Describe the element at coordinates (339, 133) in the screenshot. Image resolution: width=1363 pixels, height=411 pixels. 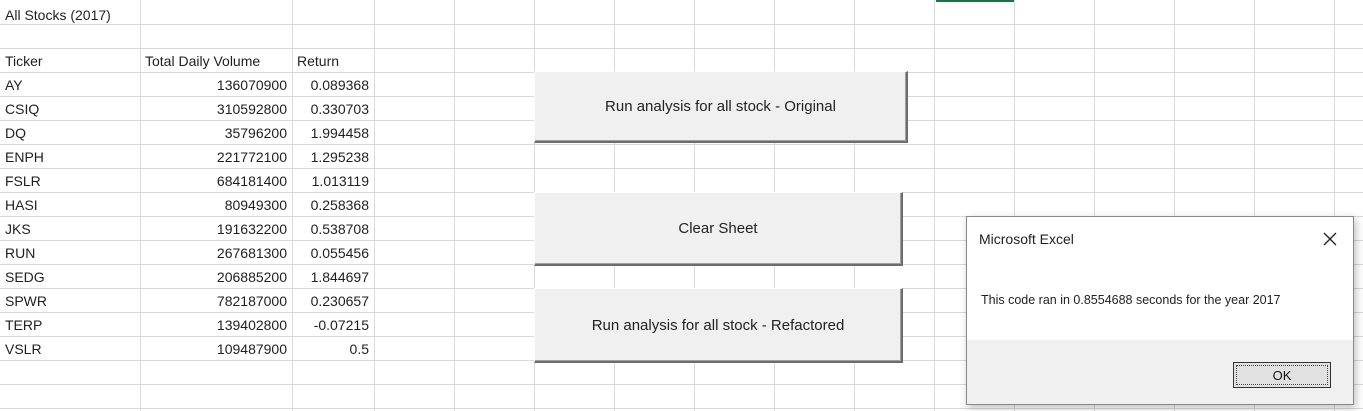
I see `return-cell: 1.994458` at that location.